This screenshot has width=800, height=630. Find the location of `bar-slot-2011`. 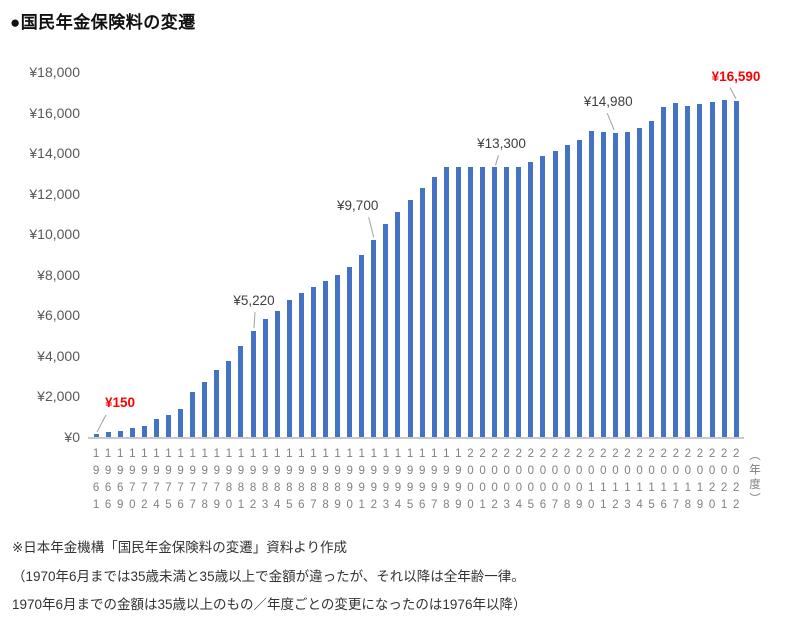

bar-slot-2011 is located at coordinates (603, 254).